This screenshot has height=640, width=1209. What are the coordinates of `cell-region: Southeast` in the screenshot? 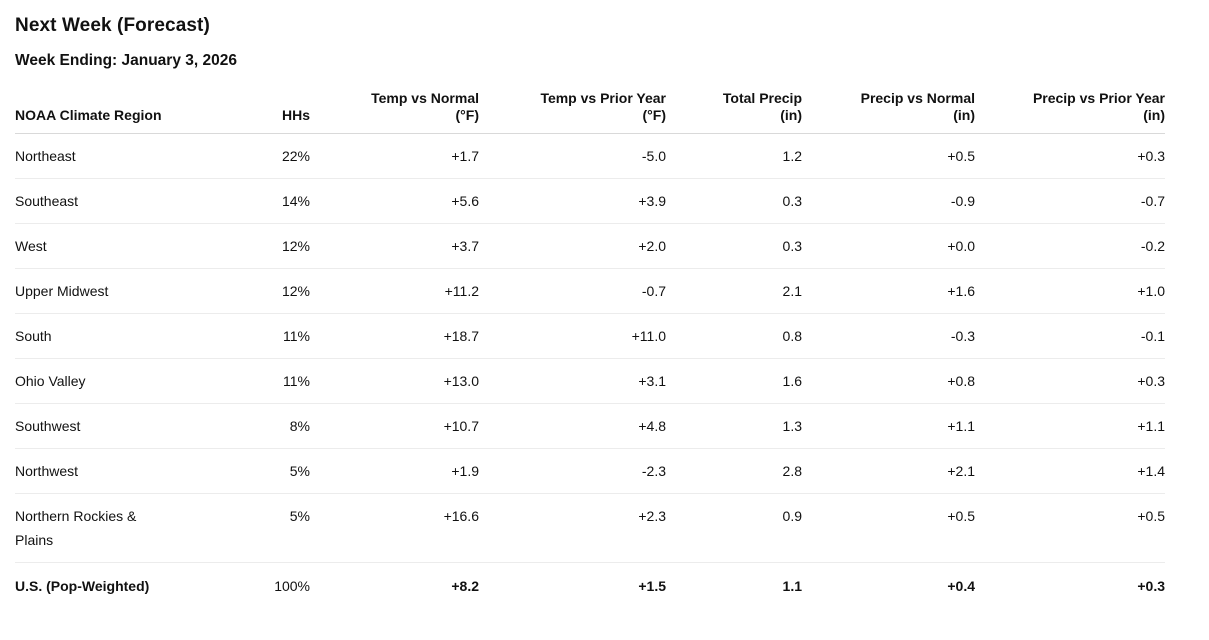 It's located at (47, 200).